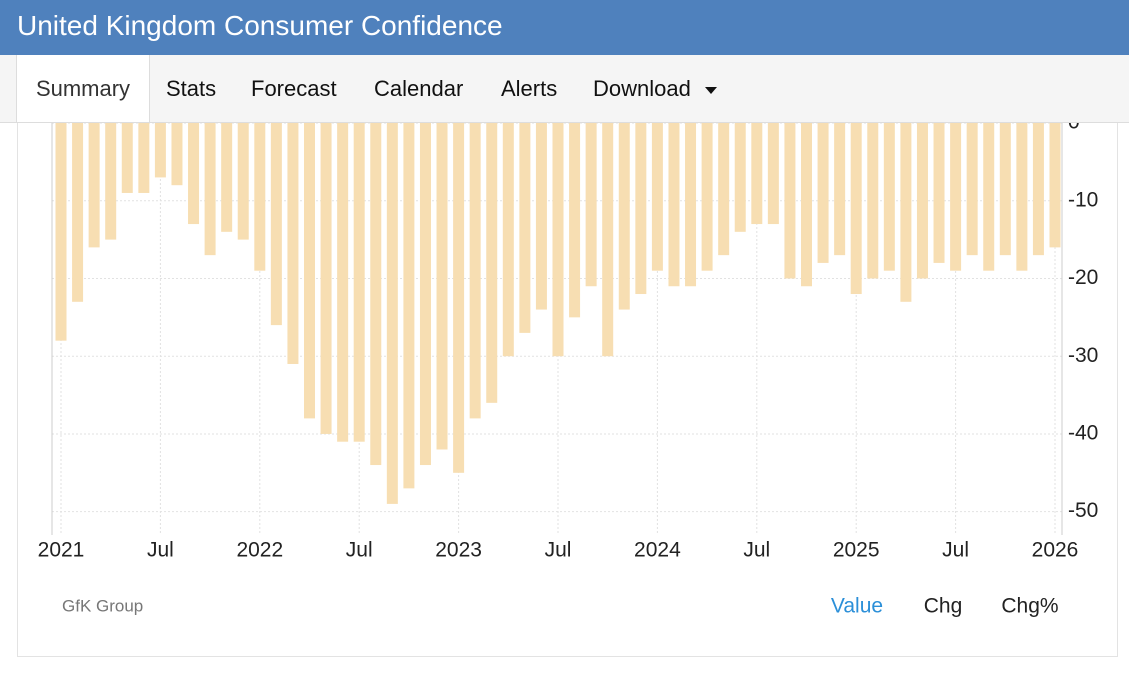 The image size is (1129, 675). Describe the element at coordinates (191, 88) in the screenshot. I see `tab: Stats` at that location.